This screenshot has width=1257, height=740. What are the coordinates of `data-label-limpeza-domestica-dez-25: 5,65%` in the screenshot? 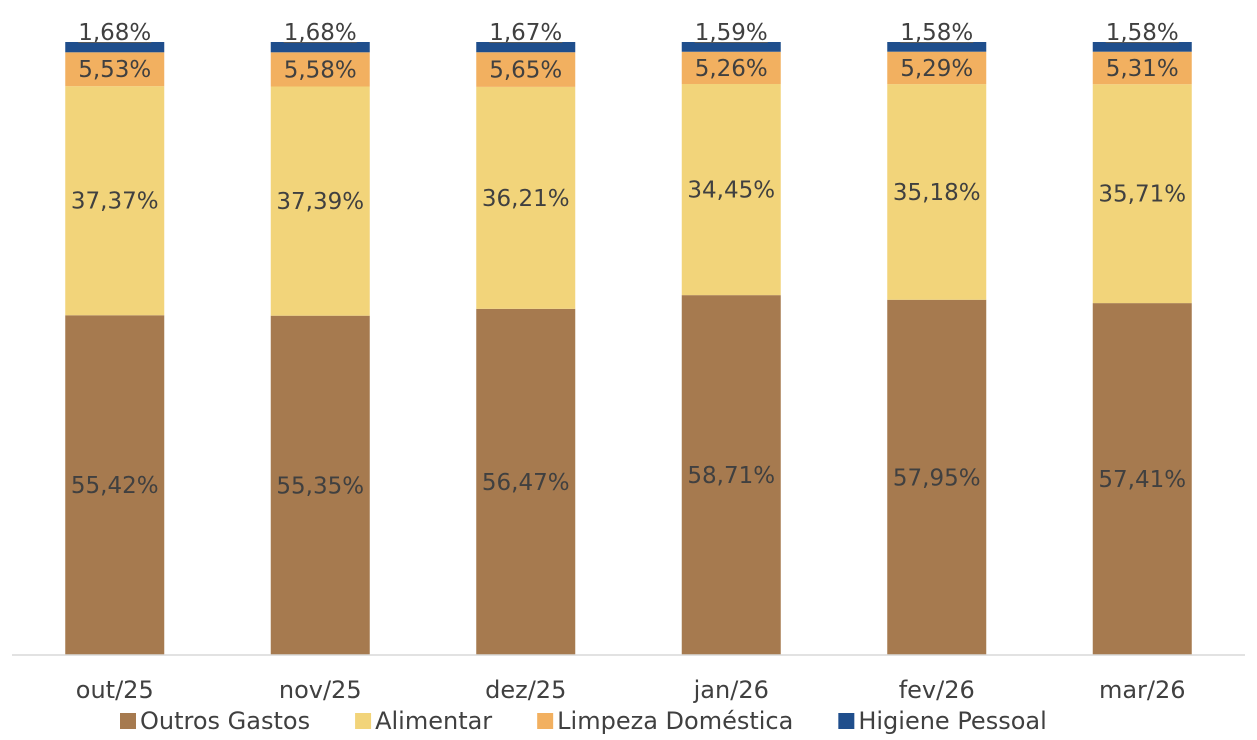 It's located at (525, 71).